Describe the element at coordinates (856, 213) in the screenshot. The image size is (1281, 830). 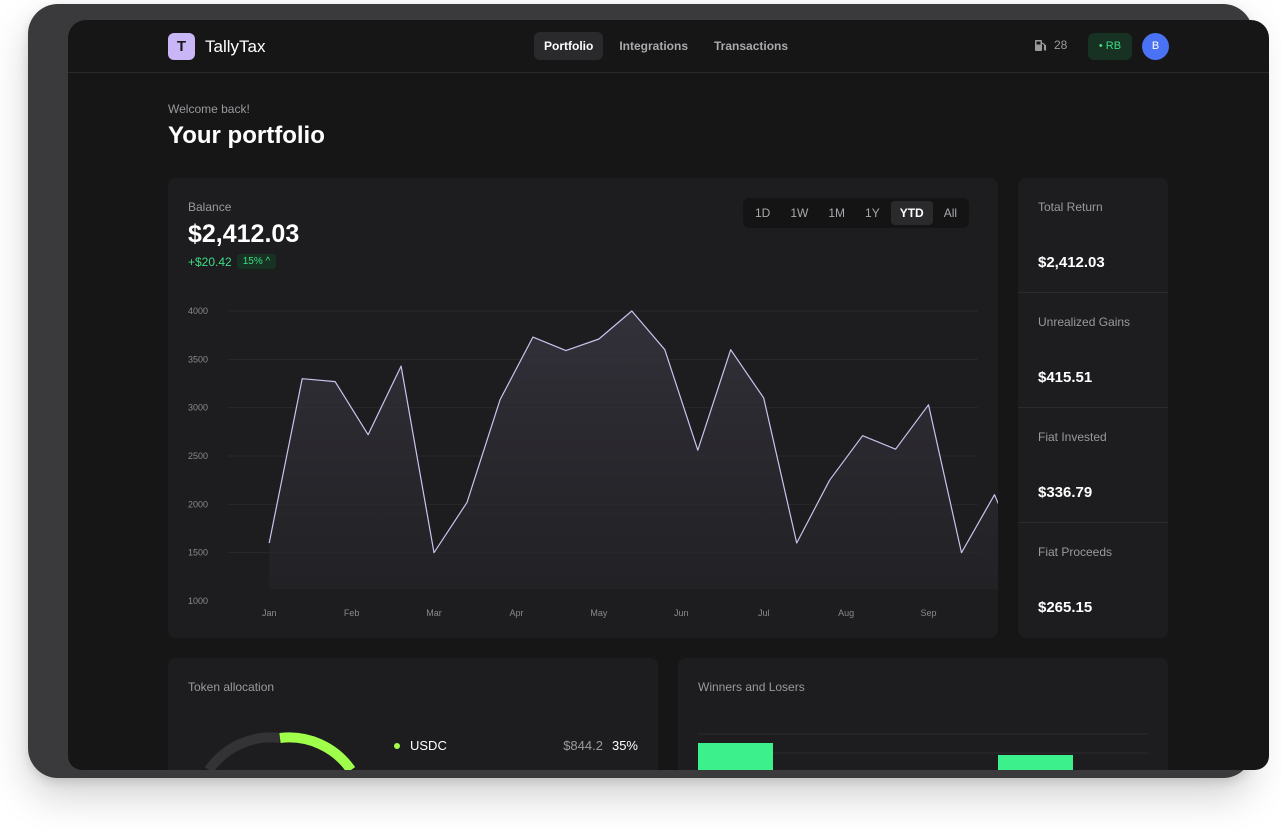
I see `time-range-selector: 1D 1W 1M 1Y YTD All` at that location.